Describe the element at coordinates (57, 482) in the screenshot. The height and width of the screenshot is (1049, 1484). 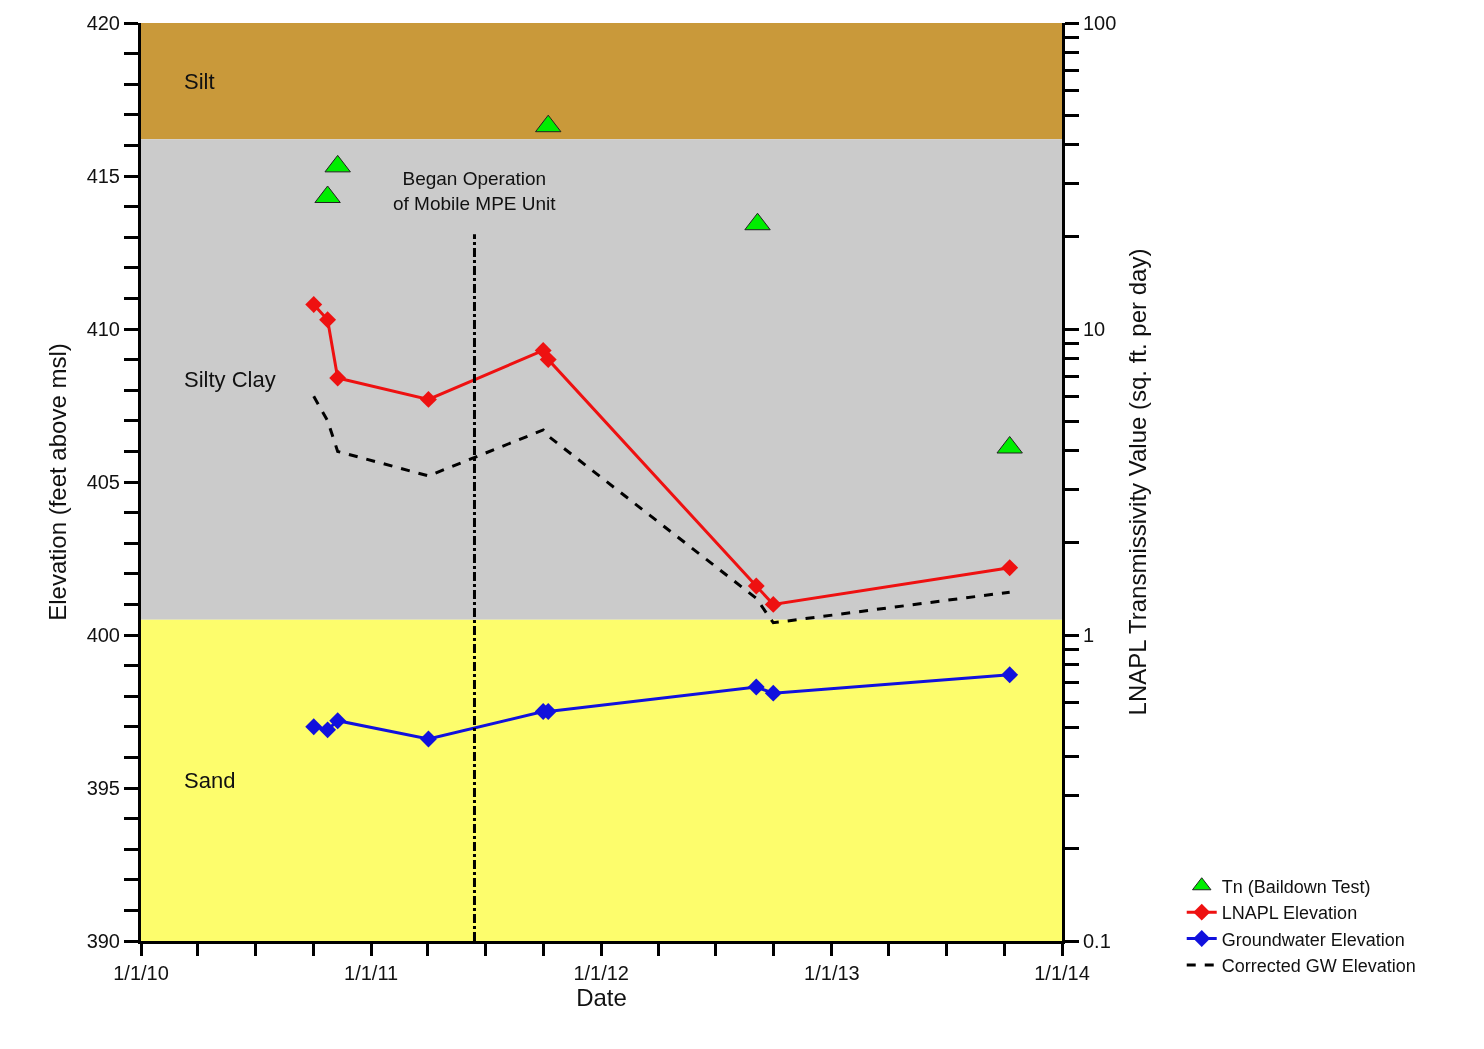
I see `y-axis-title: Elevation (feet above msl)` at that location.